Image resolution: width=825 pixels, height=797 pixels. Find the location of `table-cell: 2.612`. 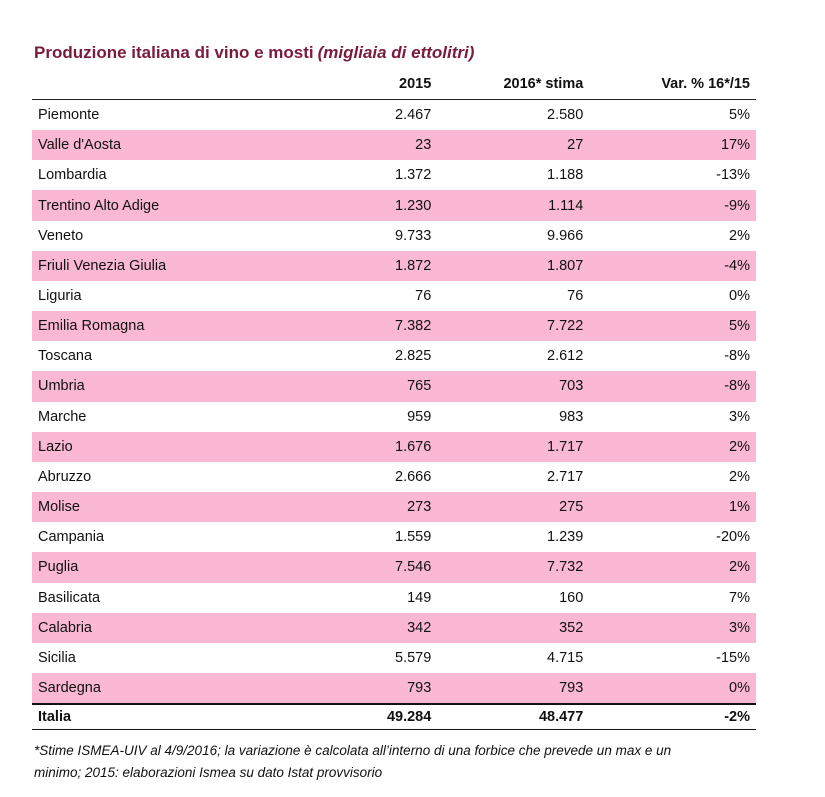

table-cell: 2.612 is located at coordinates (565, 356).